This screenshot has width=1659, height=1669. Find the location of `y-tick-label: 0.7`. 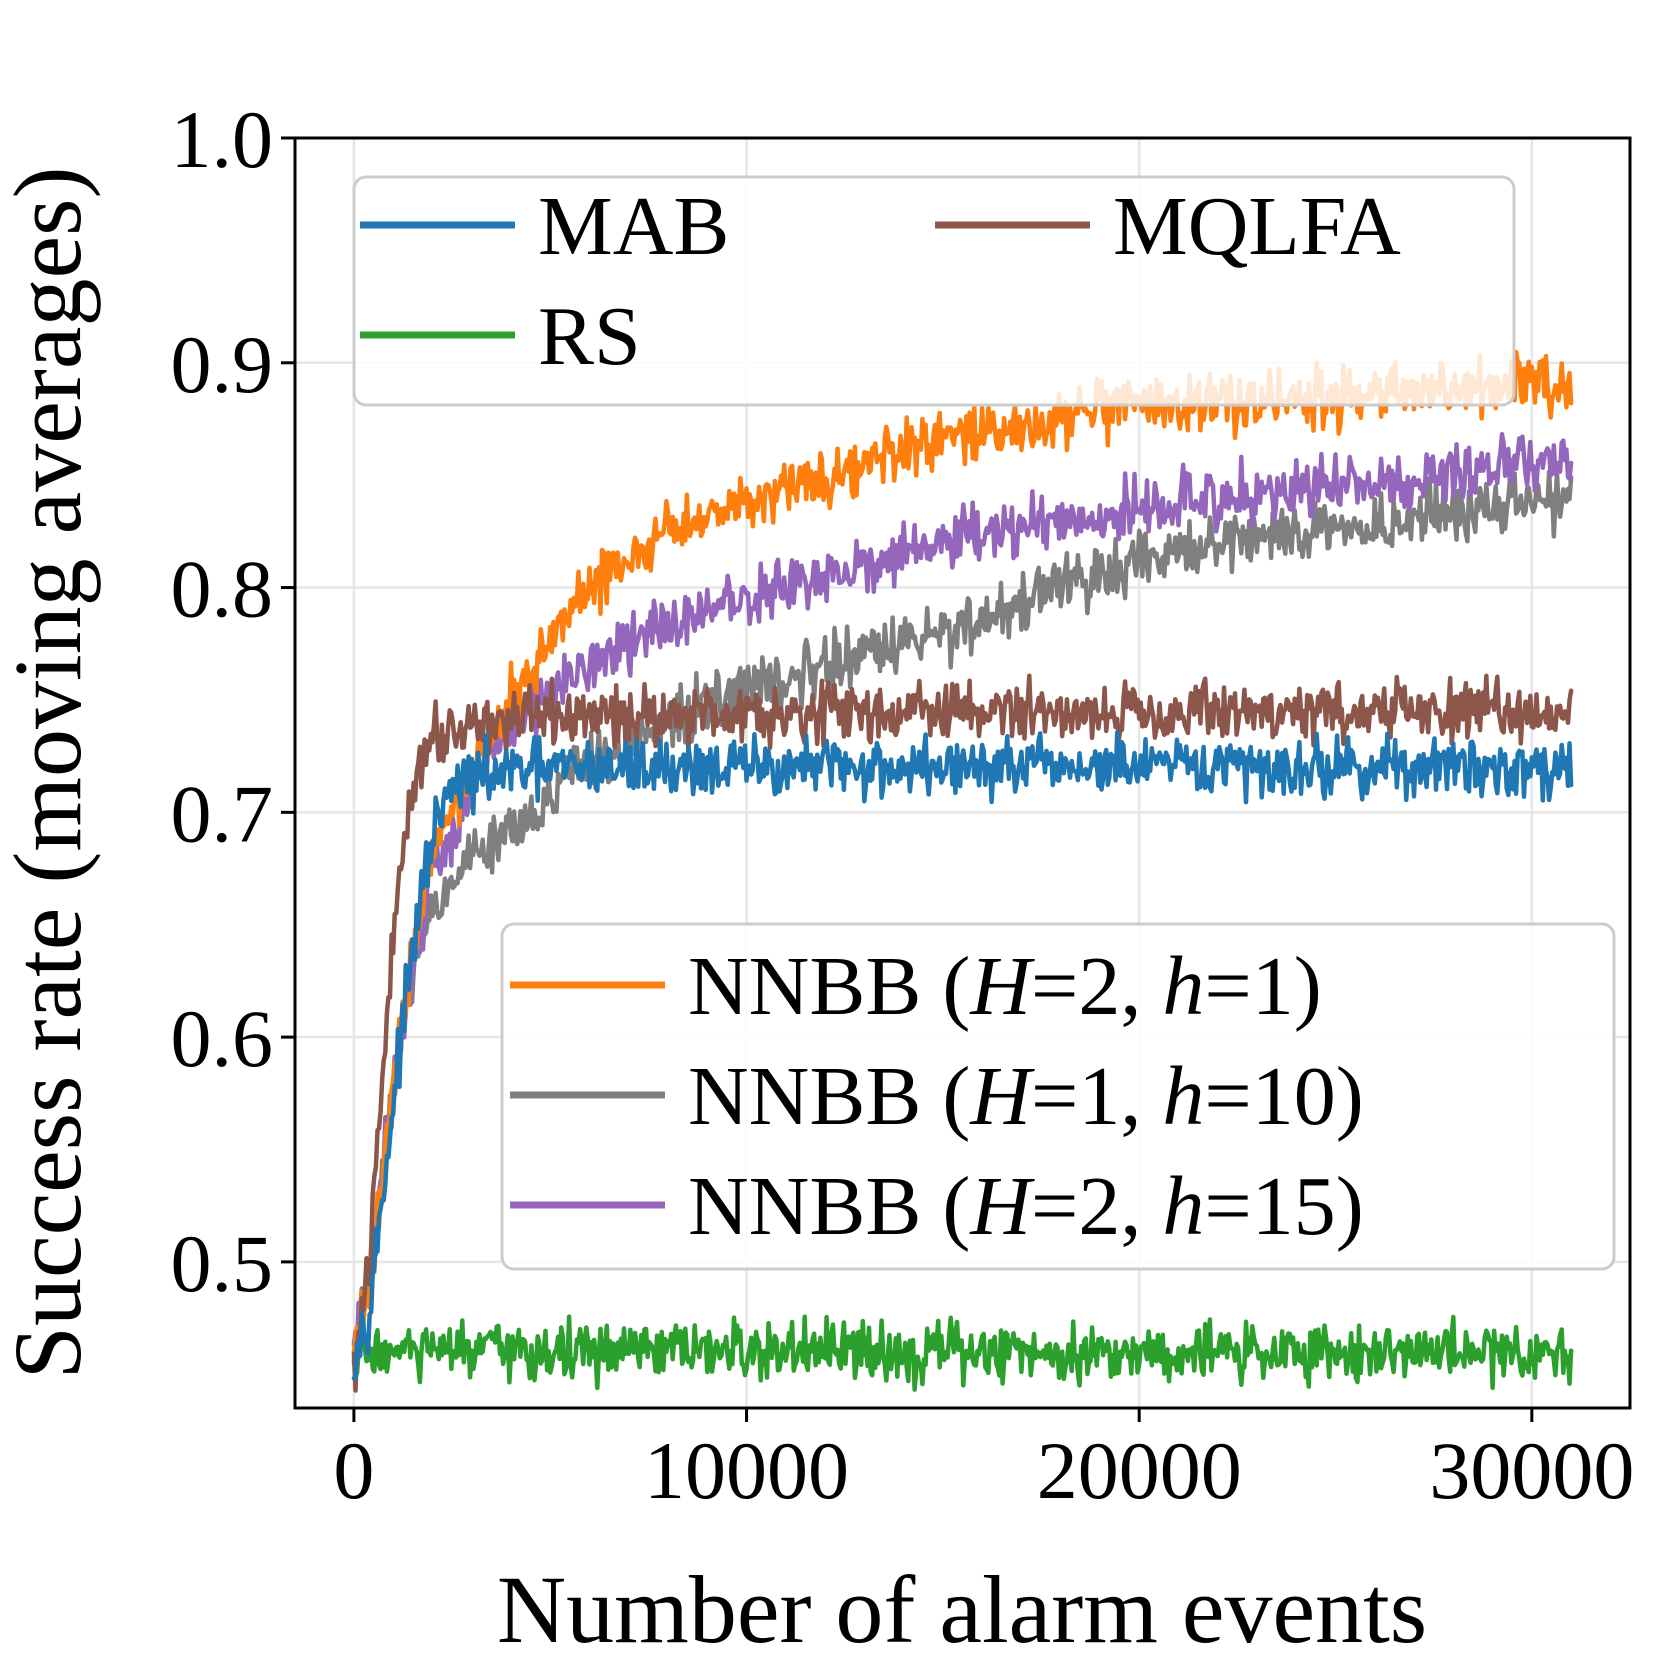

y-tick-label: 0.7 is located at coordinates (222, 813).